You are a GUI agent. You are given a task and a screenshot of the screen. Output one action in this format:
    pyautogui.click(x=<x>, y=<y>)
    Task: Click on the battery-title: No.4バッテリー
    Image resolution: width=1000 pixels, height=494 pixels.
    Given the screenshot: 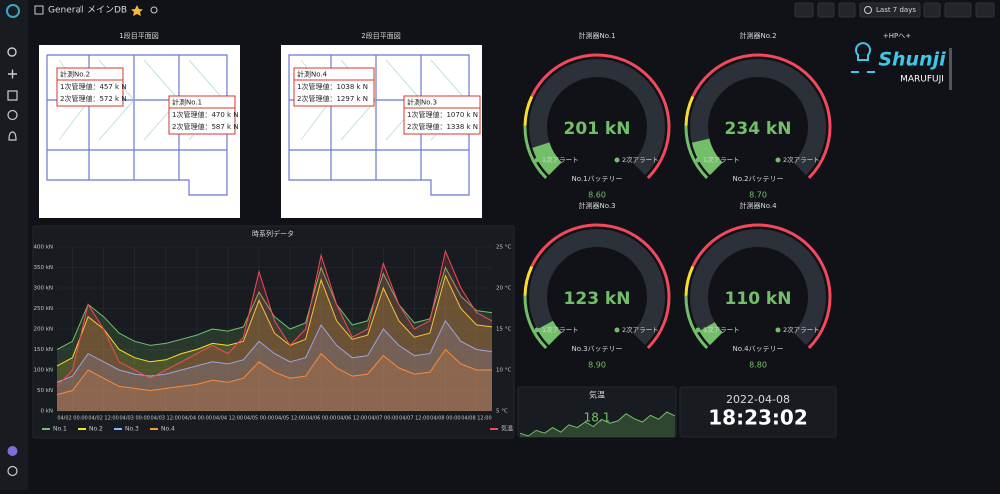 What is the action you would take?
    pyautogui.click(x=757, y=349)
    